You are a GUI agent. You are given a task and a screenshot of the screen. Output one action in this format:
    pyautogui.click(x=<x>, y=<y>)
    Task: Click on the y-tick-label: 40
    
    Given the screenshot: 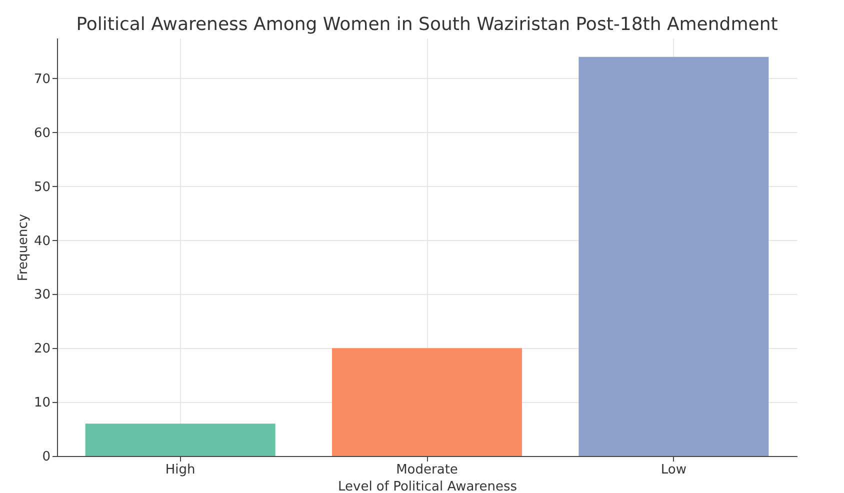 What is the action you would take?
    pyautogui.click(x=42, y=241)
    